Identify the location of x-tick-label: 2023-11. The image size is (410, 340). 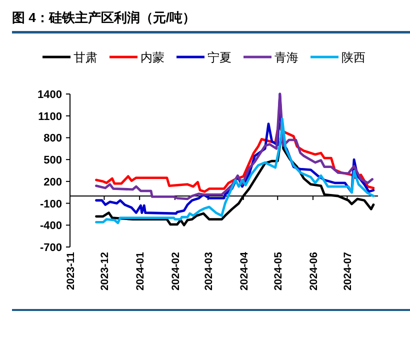
(71, 271).